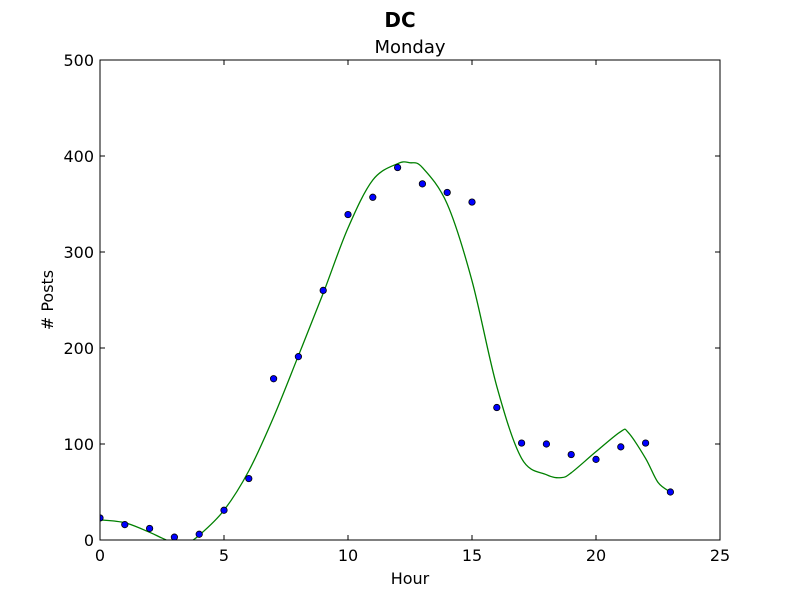  I want to click on x-tick-label: 5, so click(224, 555).